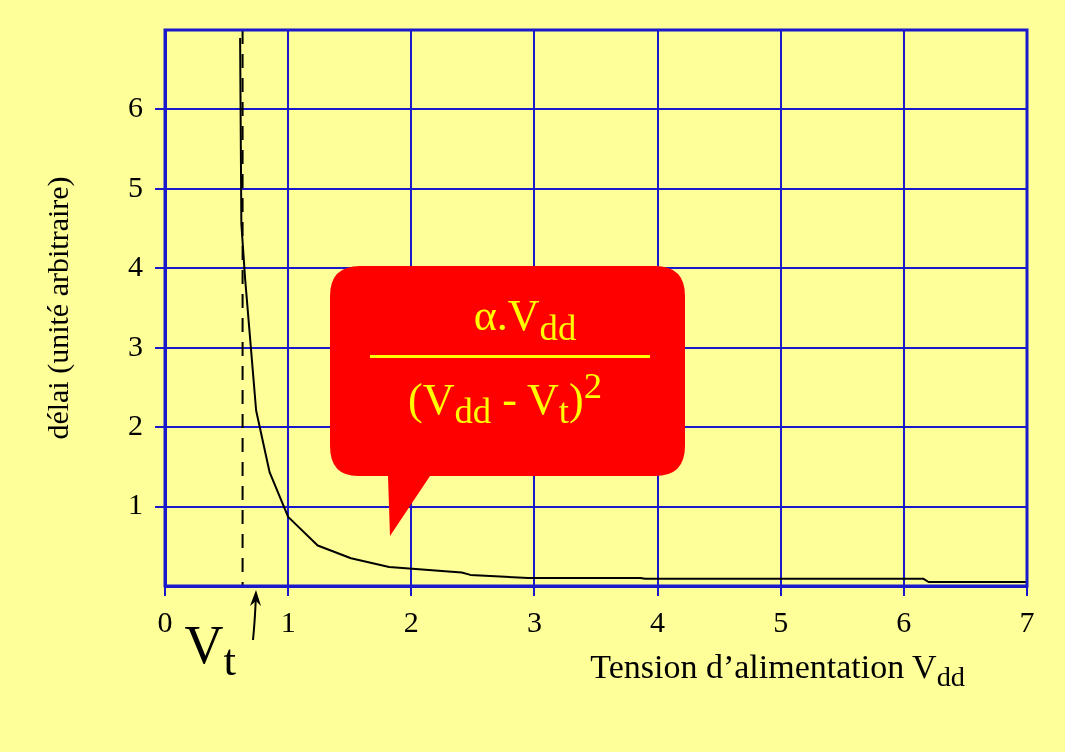  What do you see at coordinates (135, 107) in the screenshot?
I see `y-tick-label: 6` at bounding box center [135, 107].